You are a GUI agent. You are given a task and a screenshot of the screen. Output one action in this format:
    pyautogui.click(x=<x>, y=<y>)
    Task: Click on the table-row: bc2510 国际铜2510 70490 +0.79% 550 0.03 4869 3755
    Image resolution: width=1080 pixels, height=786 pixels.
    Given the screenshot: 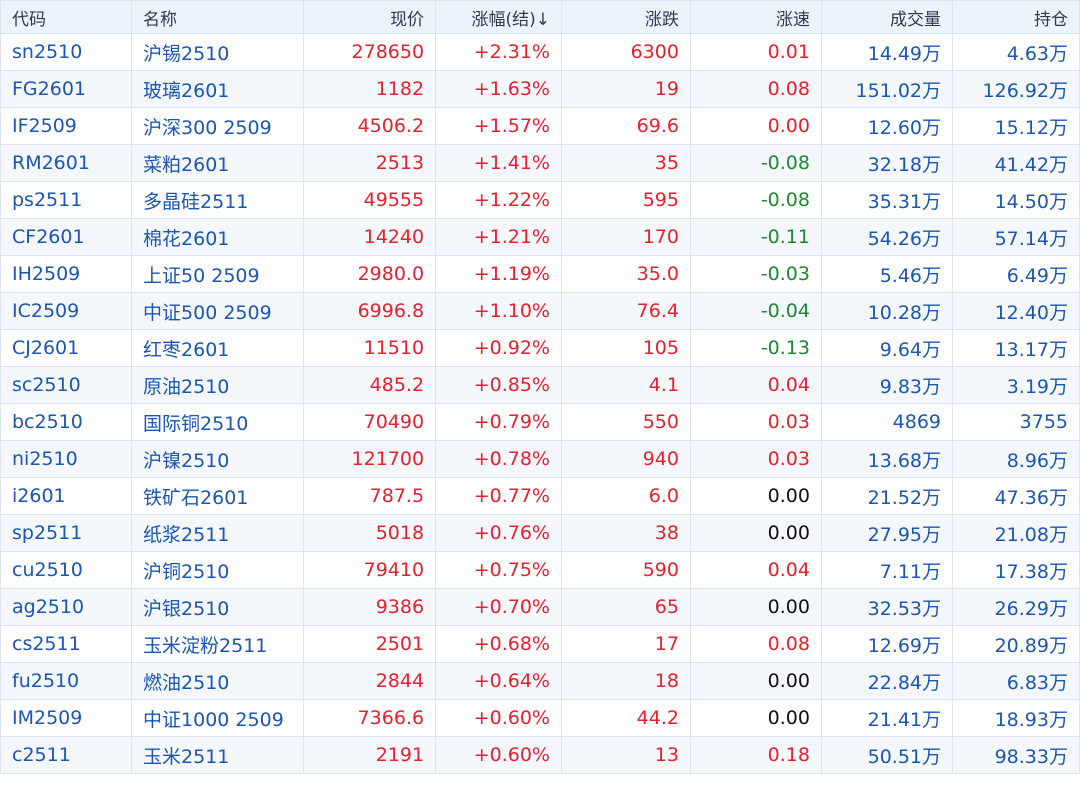 What is the action you would take?
    pyautogui.click(x=540, y=422)
    